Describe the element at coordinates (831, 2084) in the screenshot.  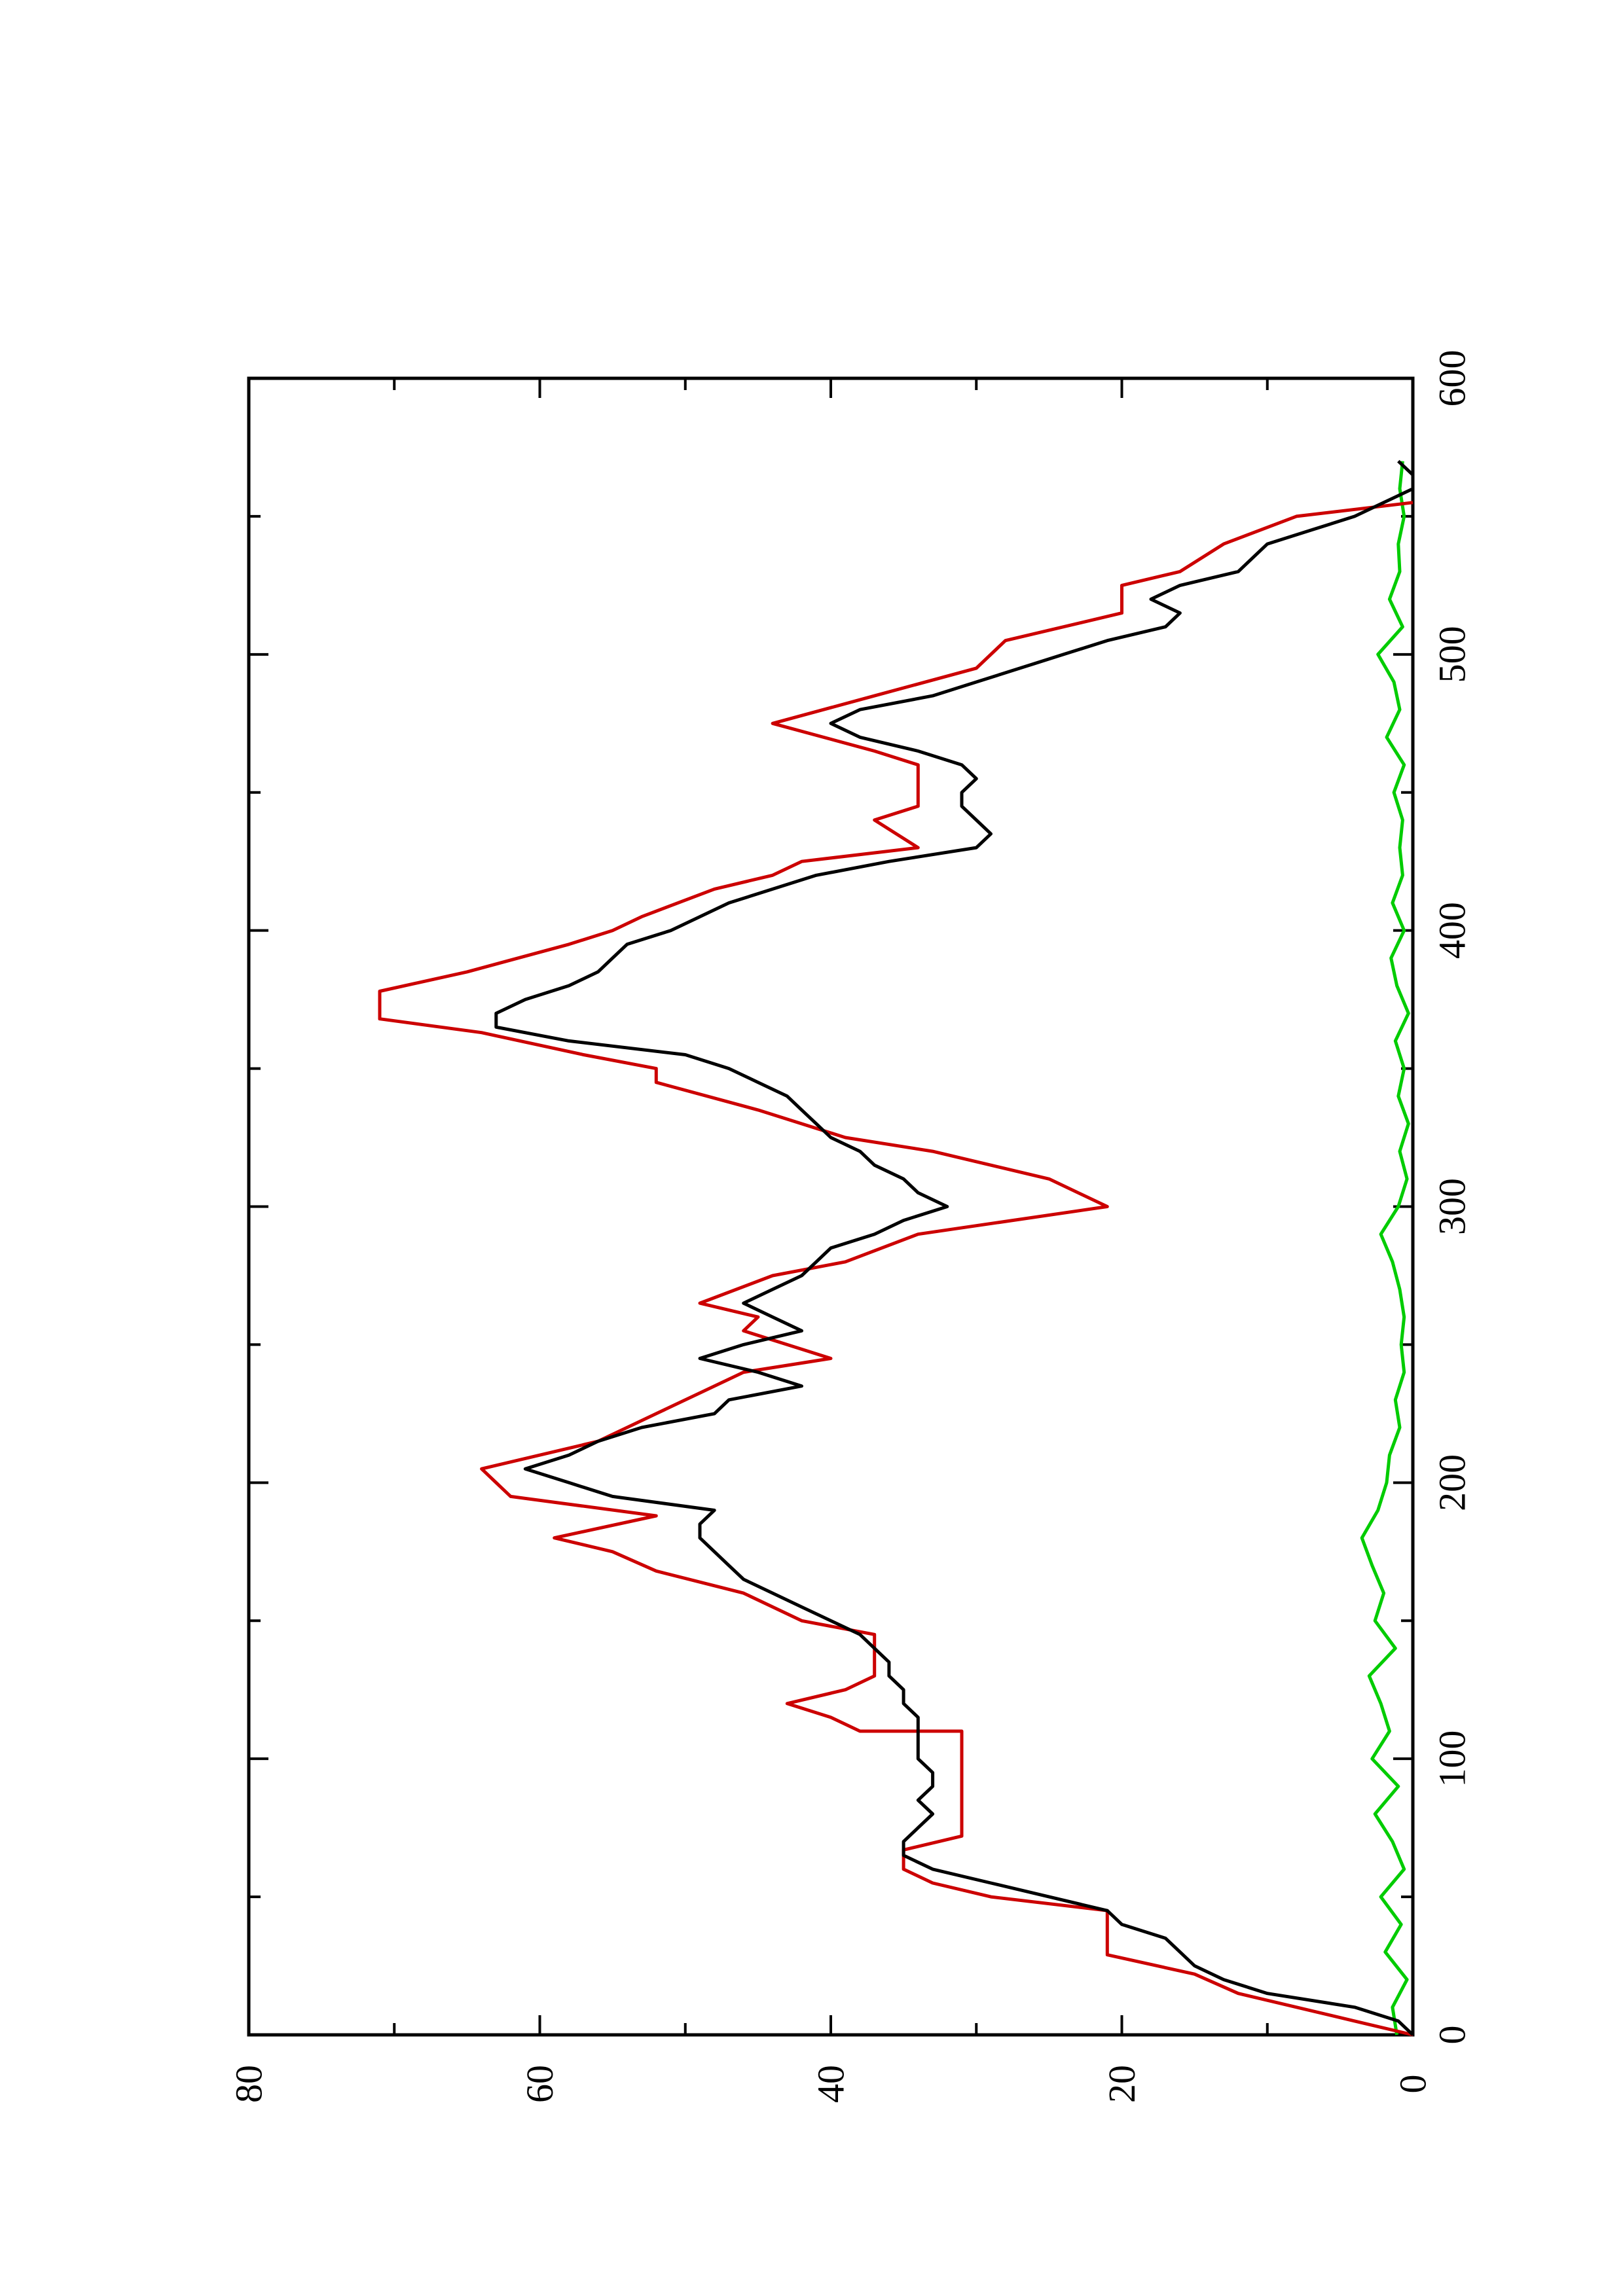
I see `y-tick-label: 40` at that location.